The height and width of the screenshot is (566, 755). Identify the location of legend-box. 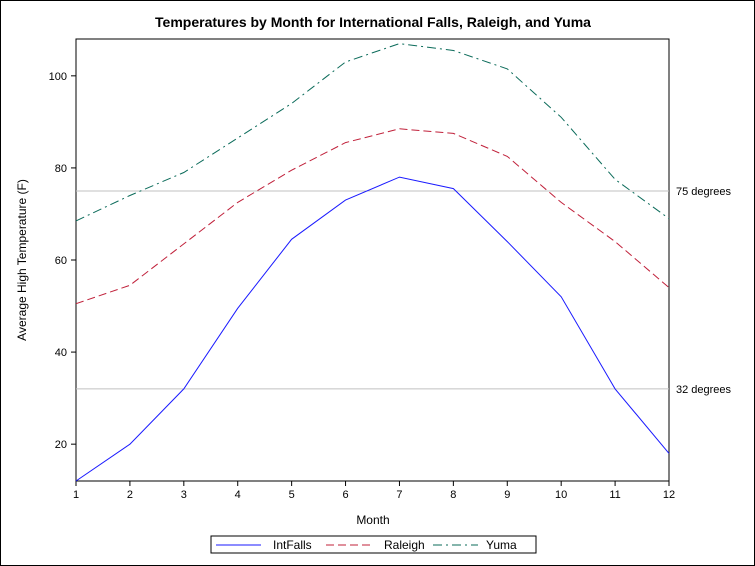
(373, 544).